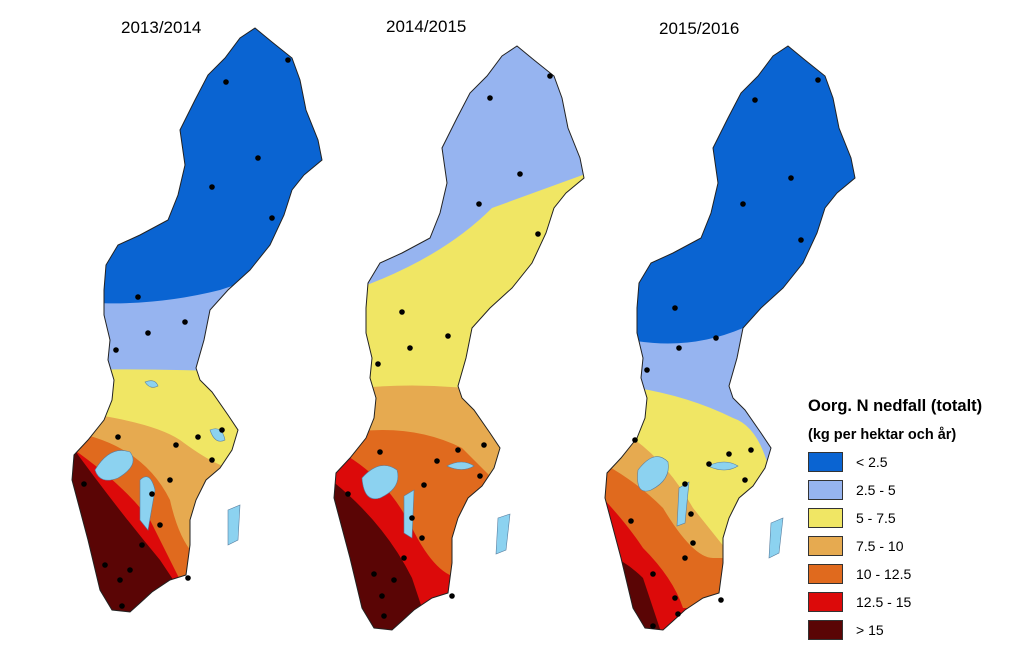 This screenshot has width=1024, height=659. What do you see at coordinates (880, 546) in the screenshot?
I see `legend-label: 7.5 - 10` at bounding box center [880, 546].